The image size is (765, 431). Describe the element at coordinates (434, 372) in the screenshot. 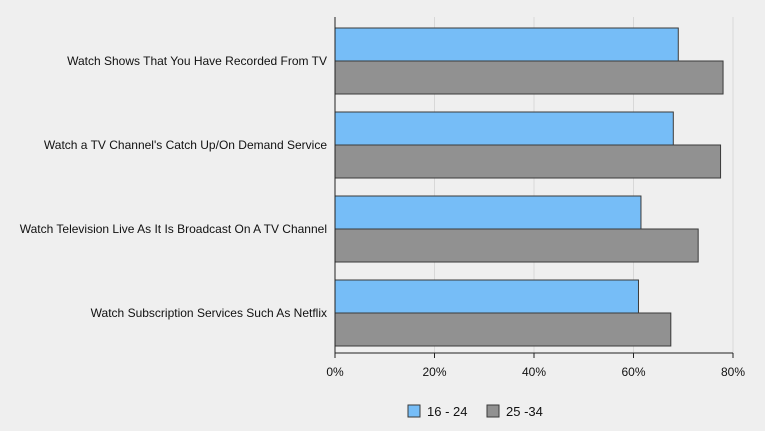

I see `x-tick-label: 20%` at that location.